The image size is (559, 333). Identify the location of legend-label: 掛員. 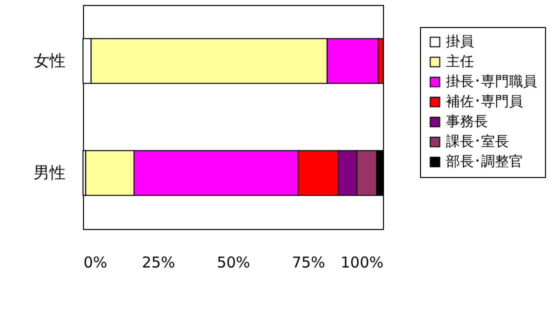
(460, 42).